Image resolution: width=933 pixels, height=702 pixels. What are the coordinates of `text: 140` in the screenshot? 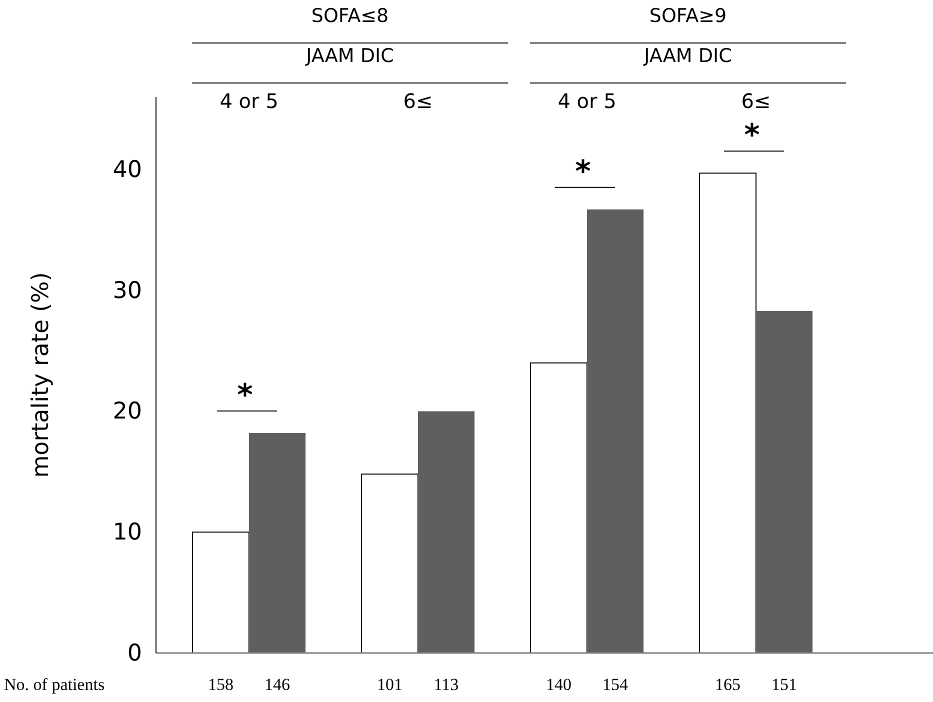 It's located at (559, 684).